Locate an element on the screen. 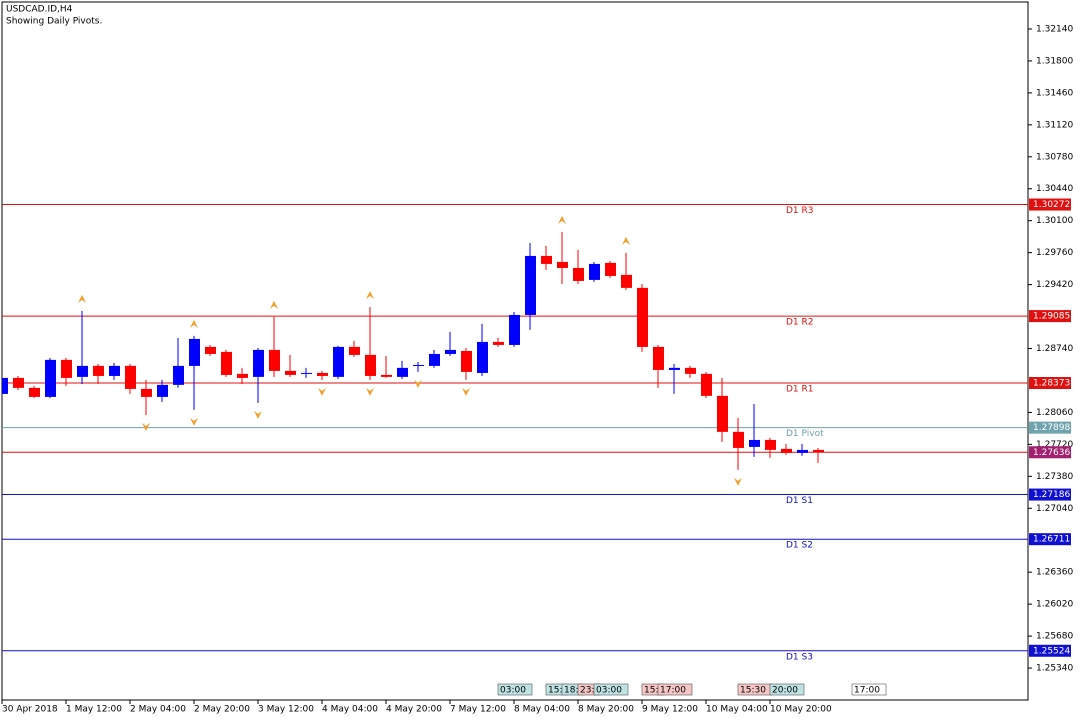  x-tick-label: 2 May 20:00 is located at coordinates (222, 710).